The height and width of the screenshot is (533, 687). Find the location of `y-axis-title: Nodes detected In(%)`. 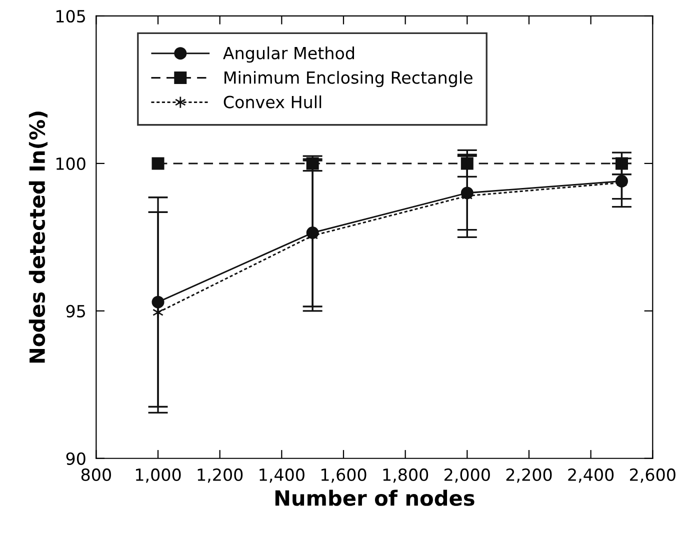

y-axis-title: Nodes detected In(%) is located at coordinates (38, 237).